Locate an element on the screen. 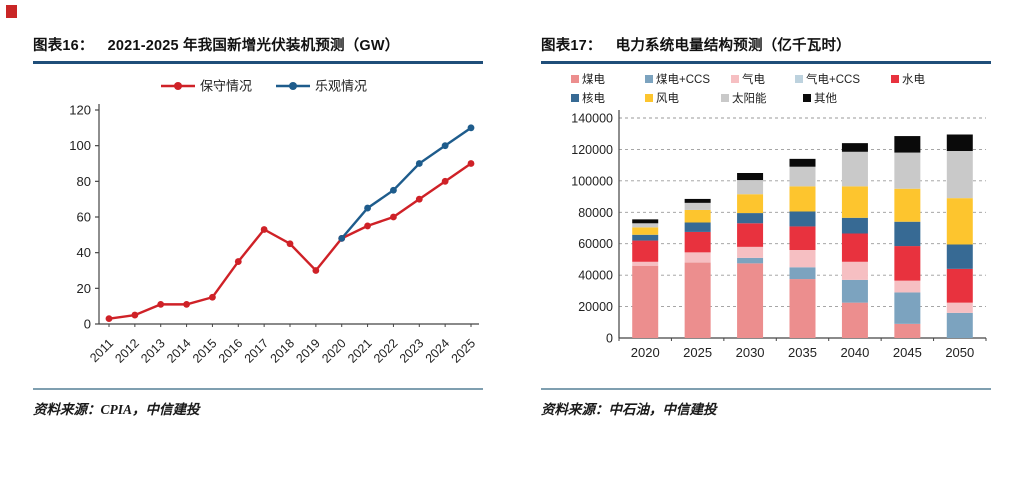  legend-label: 其他 is located at coordinates (825, 98).